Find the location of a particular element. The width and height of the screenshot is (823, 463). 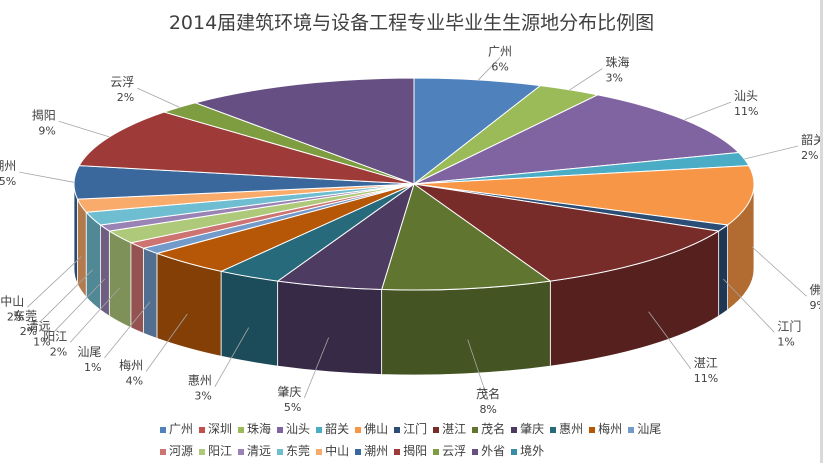

pie-side-江门 is located at coordinates (723, 270).